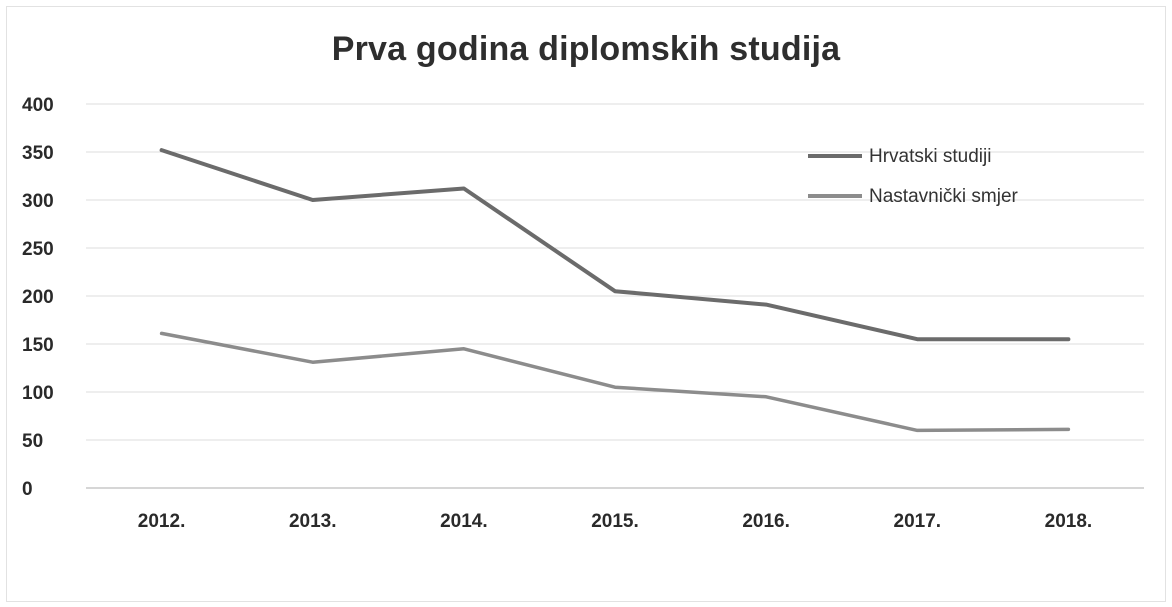  Describe the element at coordinates (944, 196) in the screenshot. I see `legend-label: Nastavnički smjer` at that location.